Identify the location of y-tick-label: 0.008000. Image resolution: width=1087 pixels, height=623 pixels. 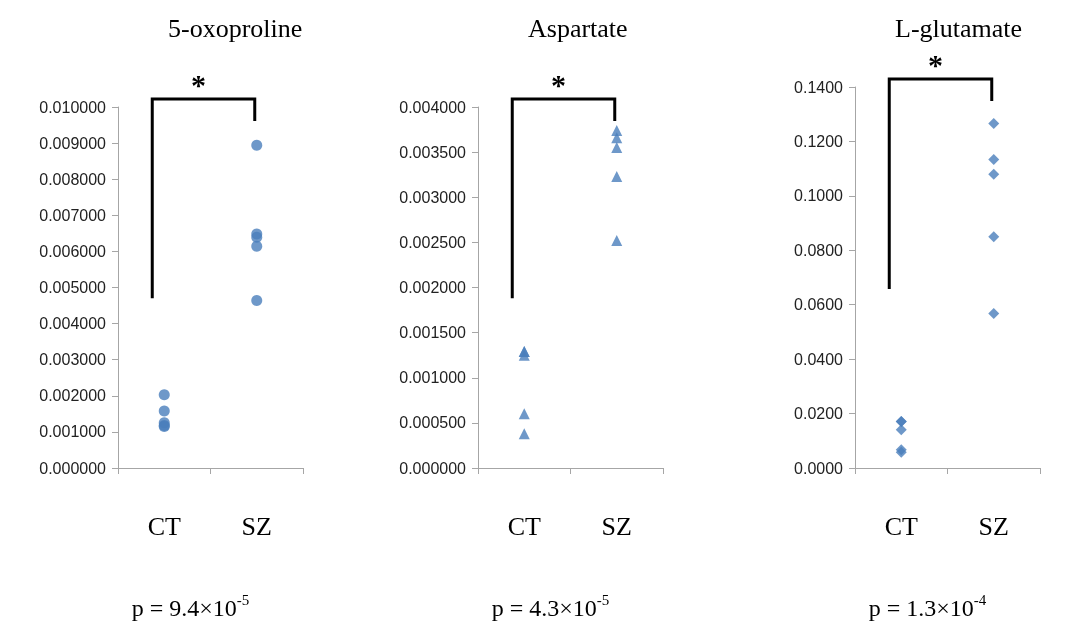
(73, 179).